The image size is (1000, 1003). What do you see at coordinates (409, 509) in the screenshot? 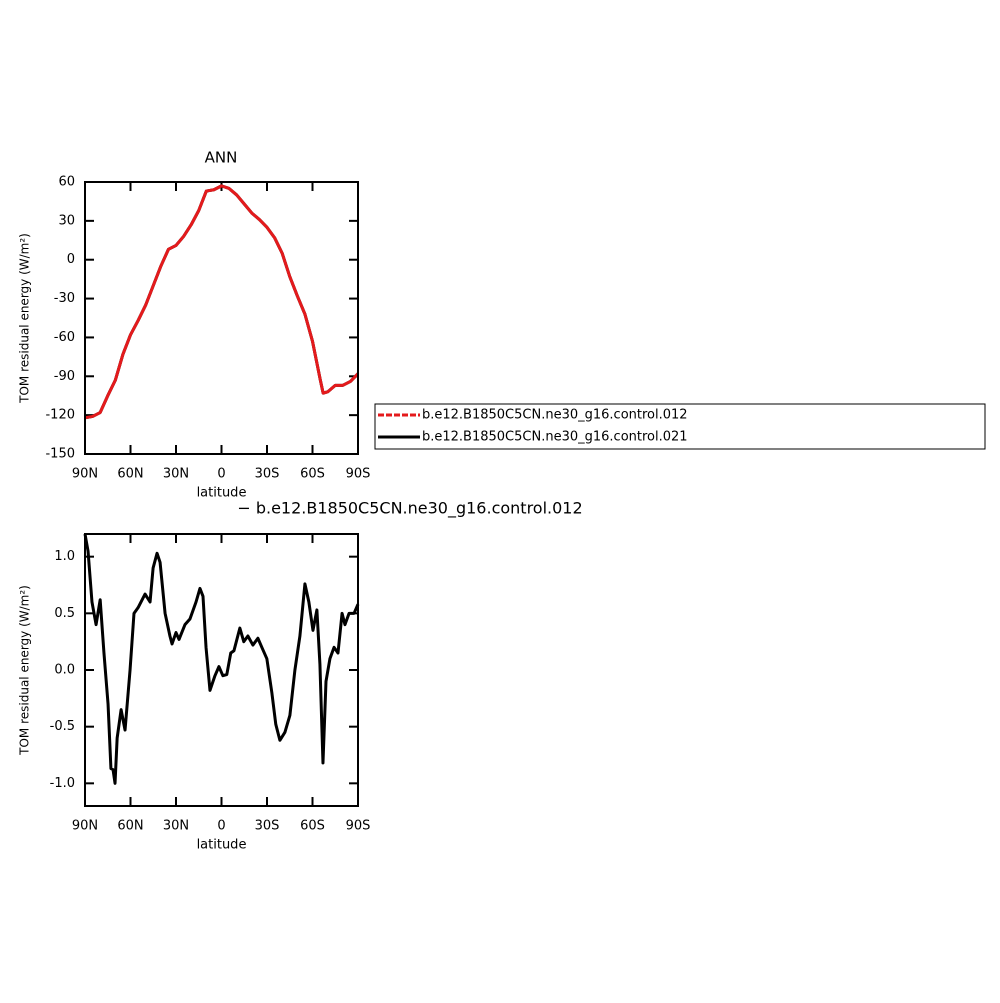
I see `chart-title: − b.e12.B1850C5CN.ne30_g16.control.012` at bounding box center [409, 509].